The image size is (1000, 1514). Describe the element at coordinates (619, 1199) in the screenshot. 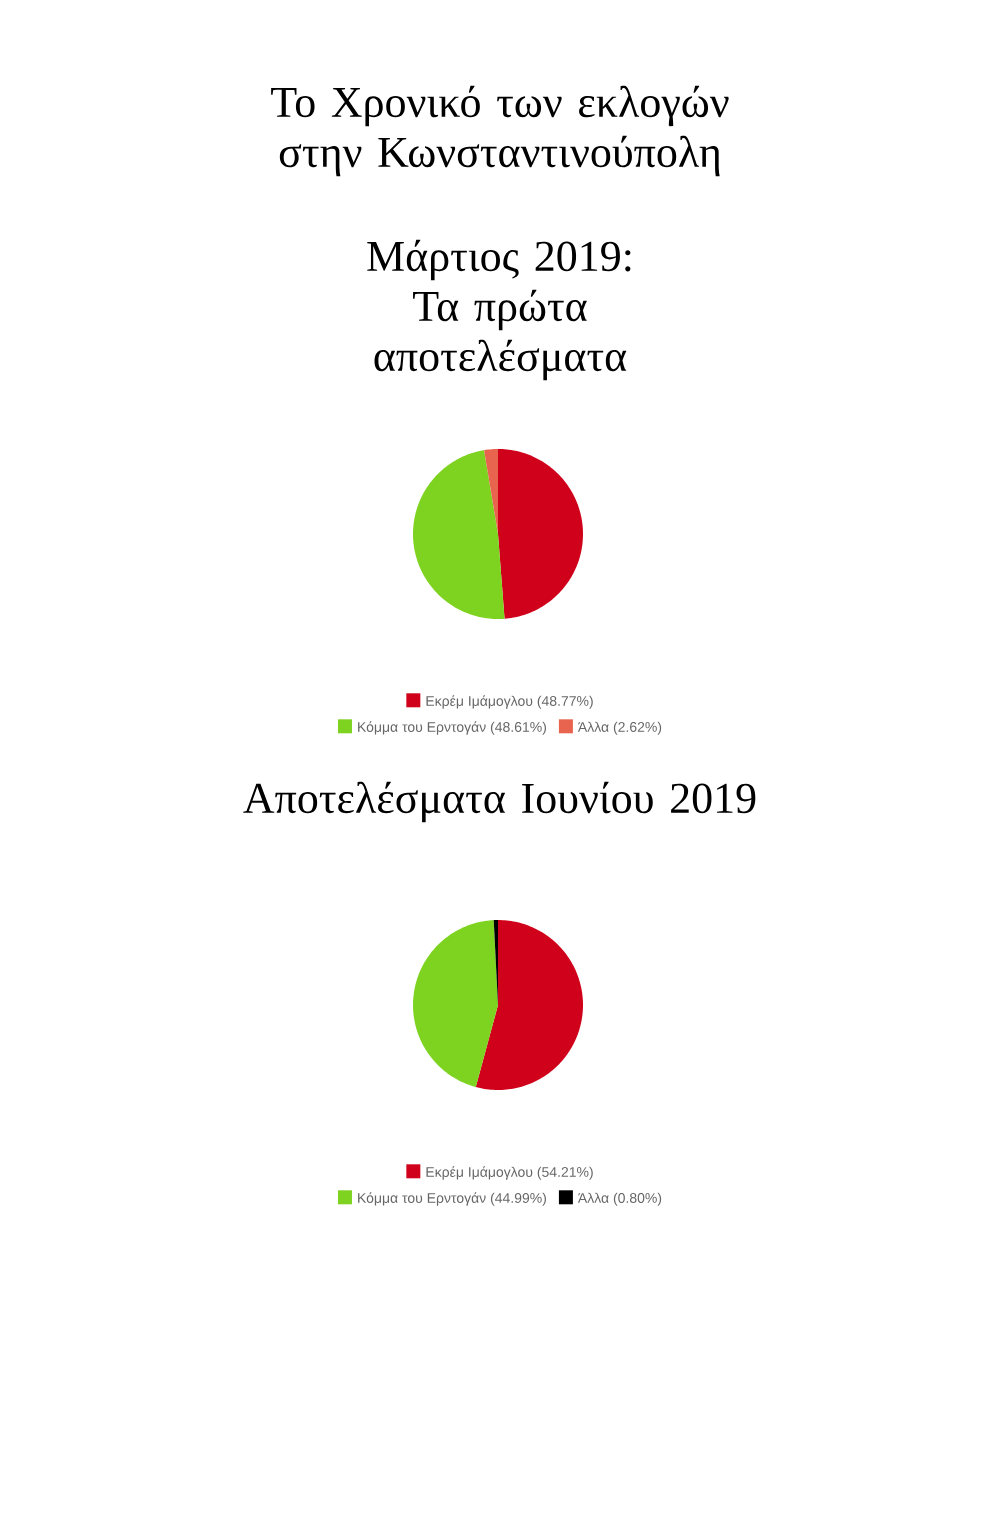

I see `legend-label: Άλλα (0.80%)` at that location.